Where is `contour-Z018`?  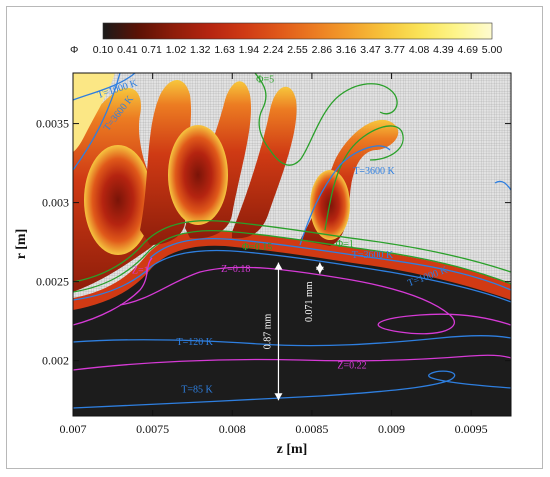
contour-Z018 is located at coordinates (315, 300).